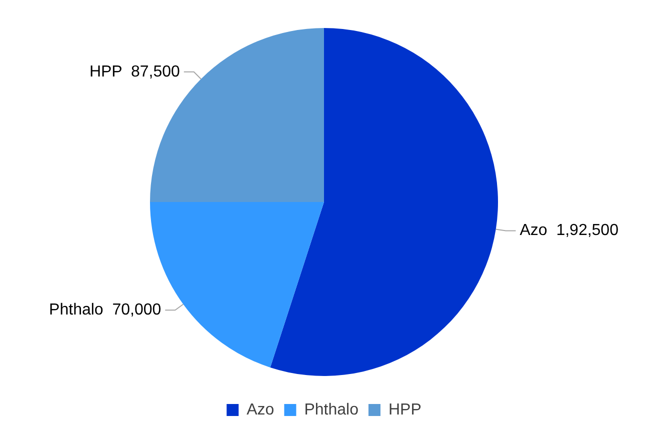  Describe the element at coordinates (569, 231) in the screenshot. I see `category-label: Azo 1,92,500` at that location.